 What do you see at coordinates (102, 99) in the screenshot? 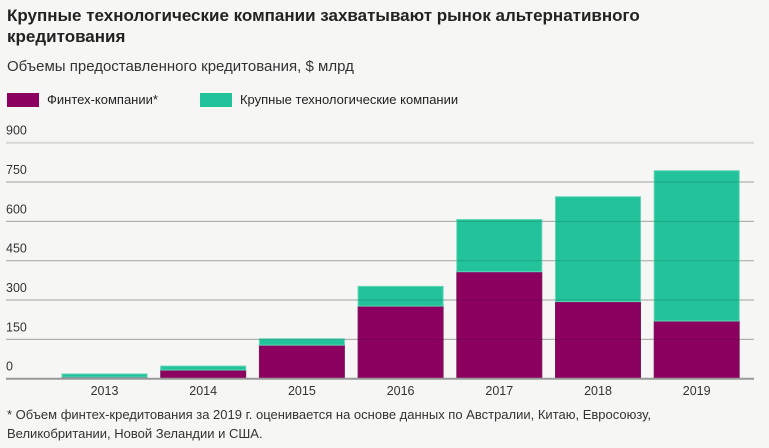
I see `legend-label-fintech: Финтех-компании*` at bounding box center [102, 99].